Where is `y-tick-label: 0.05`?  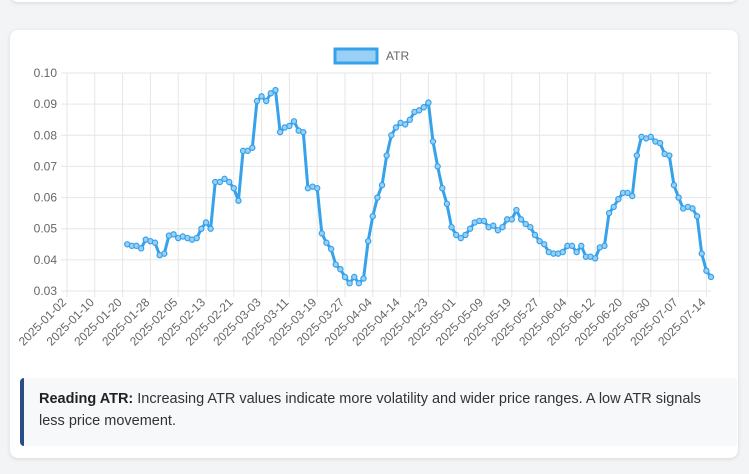 y-tick-label: 0.05 is located at coordinates (46, 229).